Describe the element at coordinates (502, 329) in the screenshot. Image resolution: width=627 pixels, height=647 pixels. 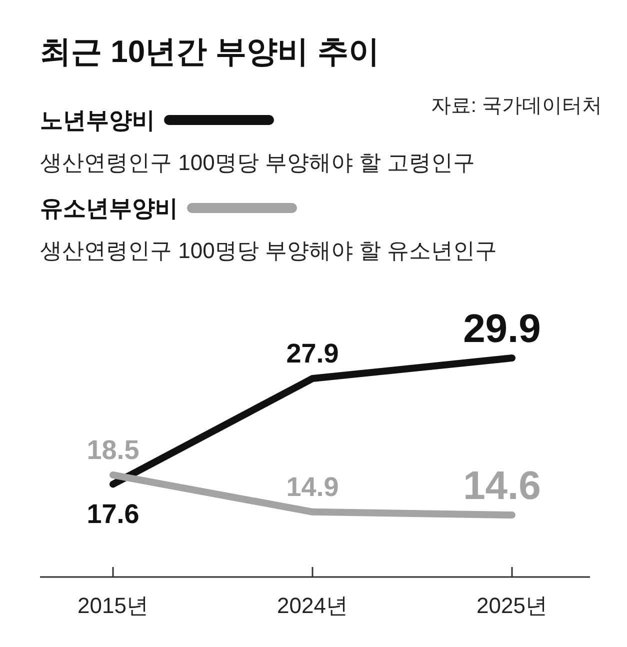
I see `data-label: 29.9` at that location.